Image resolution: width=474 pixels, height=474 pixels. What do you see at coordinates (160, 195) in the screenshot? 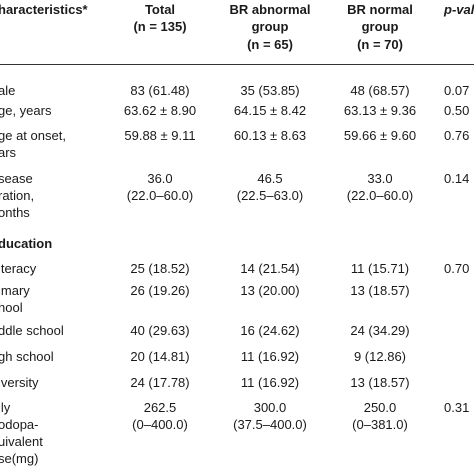
I see `cell-total: (22.0–60.0)` at bounding box center [160, 195].